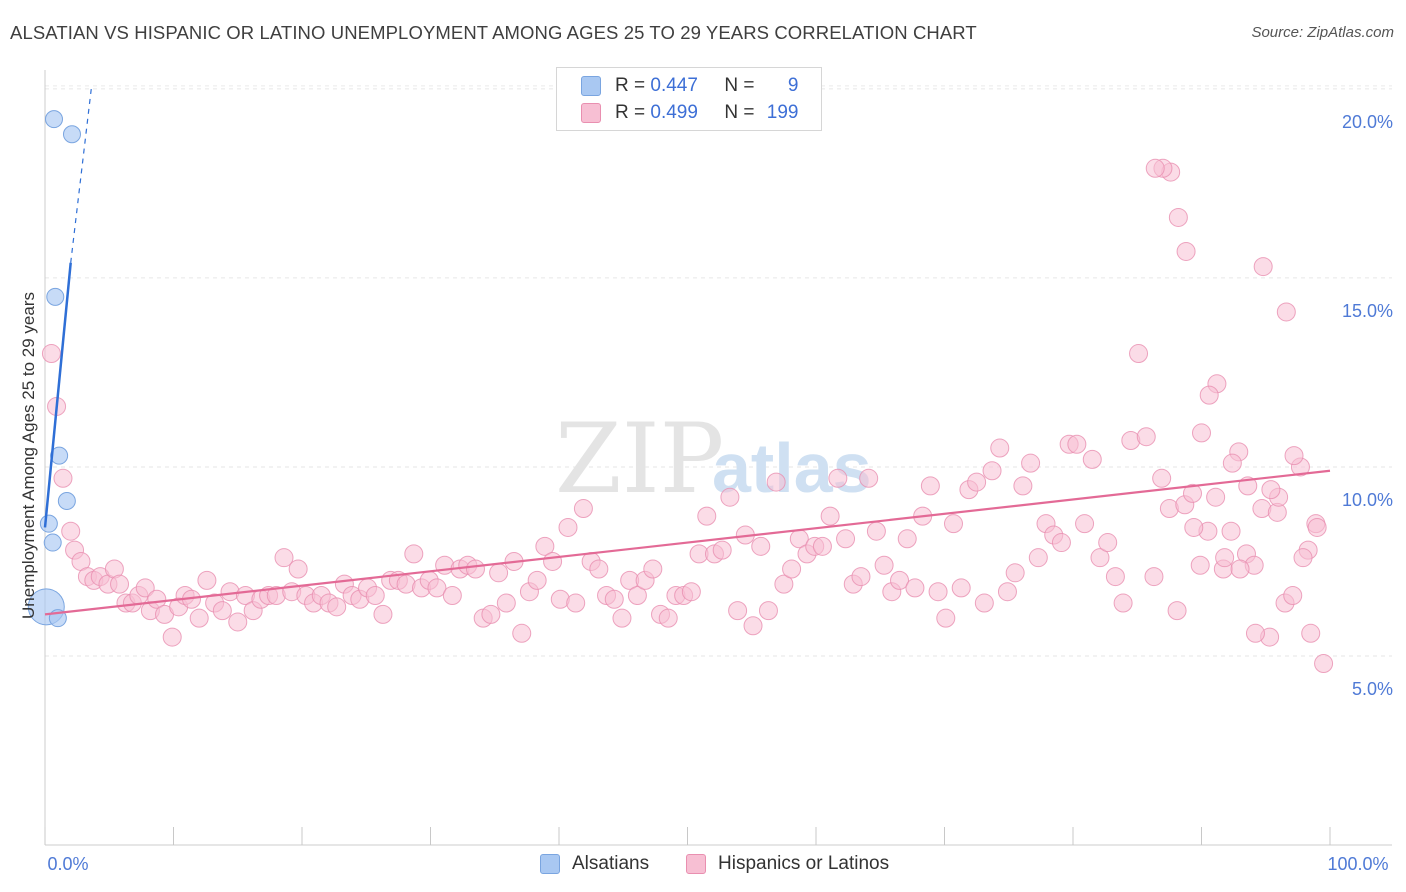 The height and width of the screenshot is (892, 1406). Describe the element at coordinates (782, 112) in the screenshot. I see `n-value: 199` at that location.